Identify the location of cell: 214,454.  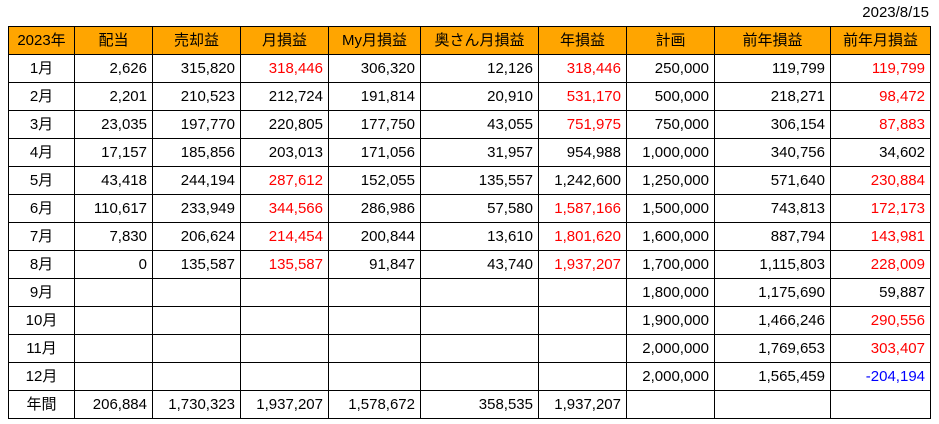
(284, 236).